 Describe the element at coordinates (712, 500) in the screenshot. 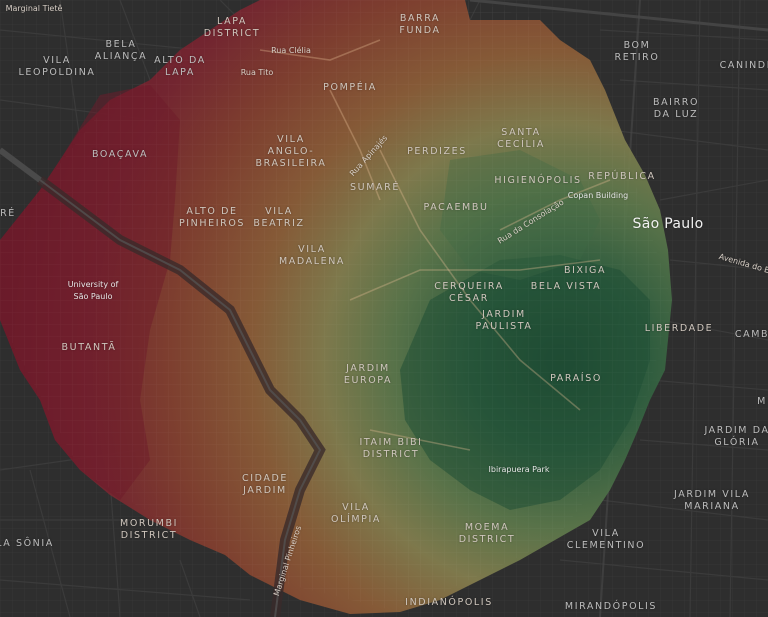

I see `neighborhood-jardim-vila-mariana: JARDIM VILA MARIANA` at that location.